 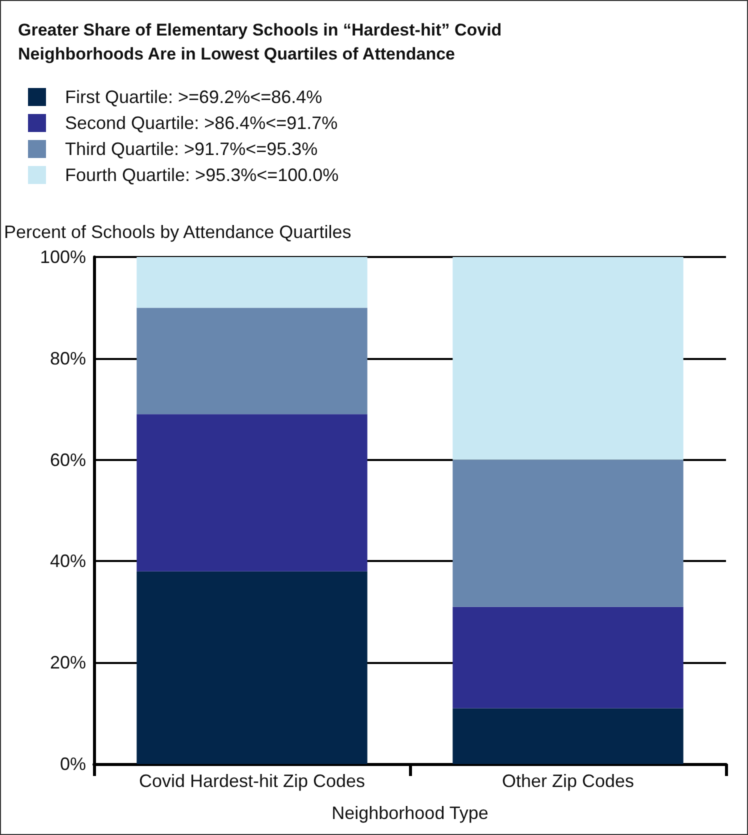 What do you see at coordinates (260, 42) in the screenshot?
I see `chart-title: Greater Share of Elementary Schools in “Hardest-hit” Covid Neighborhoods Are in Lowest Quartiles of Attendance` at bounding box center [260, 42].